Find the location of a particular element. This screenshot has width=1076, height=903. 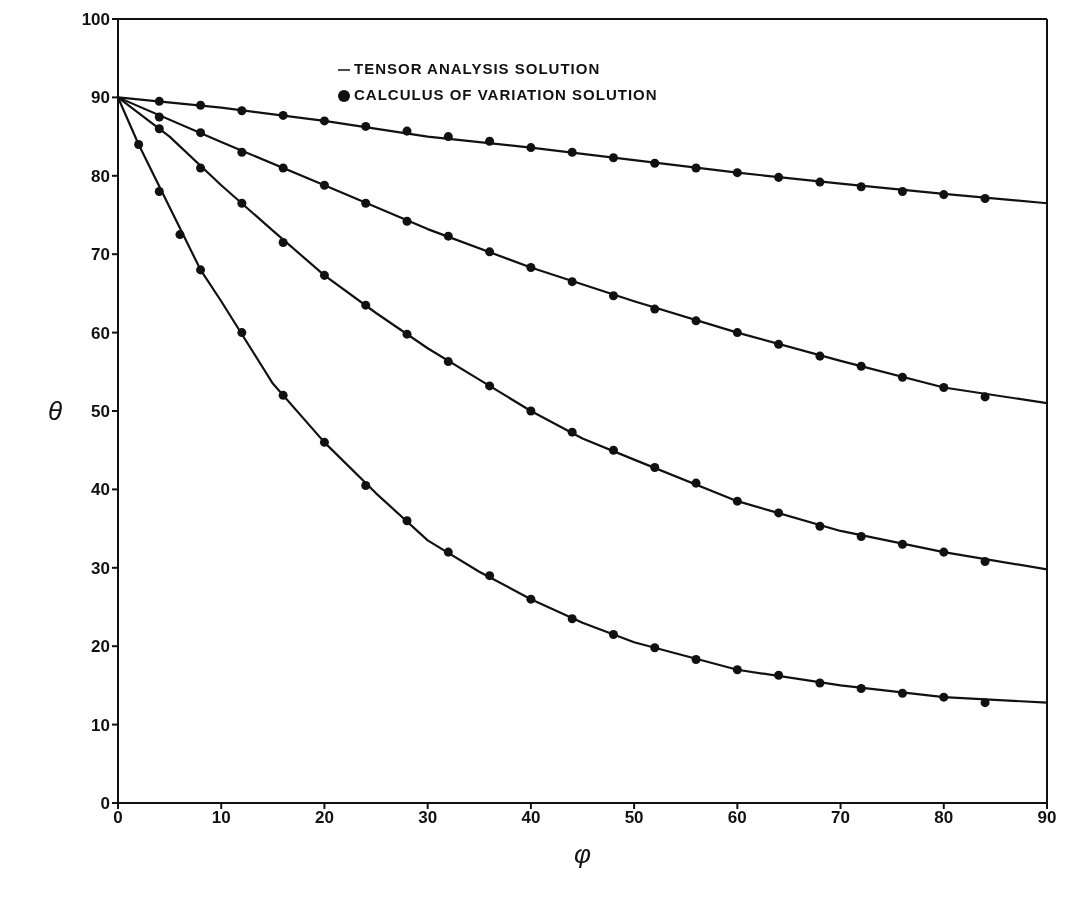

y-tick-label: 90 is located at coordinates (100, 98).